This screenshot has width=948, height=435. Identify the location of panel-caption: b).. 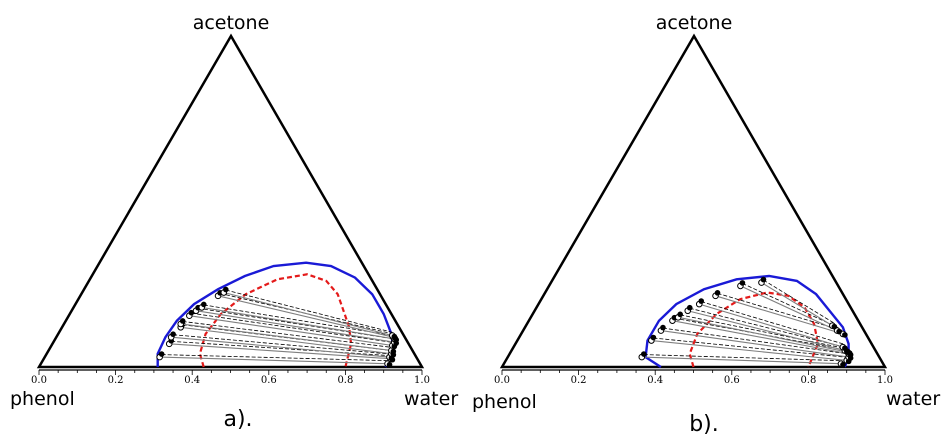
(704, 423).